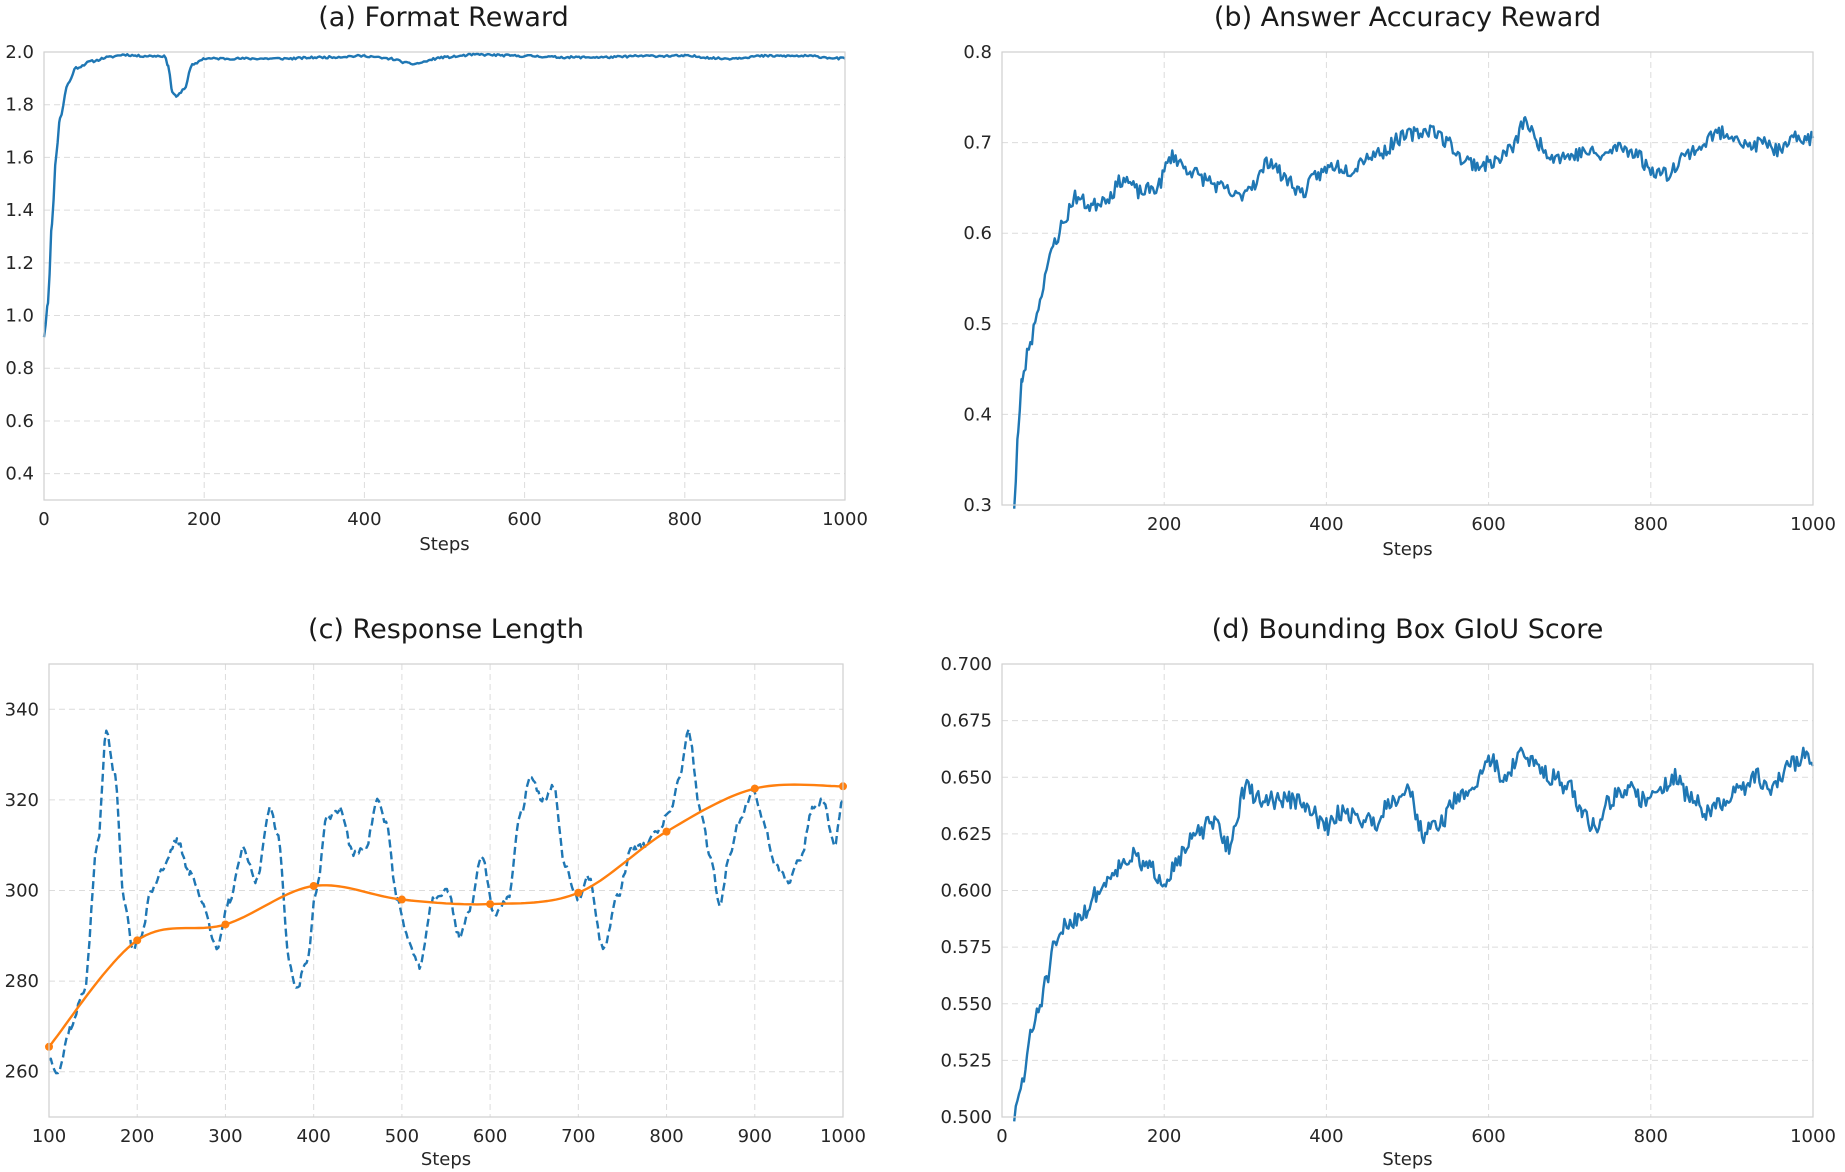  Describe the element at coordinates (1407, 629) in the screenshot. I see `chart-title: (d) Bounding Box GIoU Score` at that location.